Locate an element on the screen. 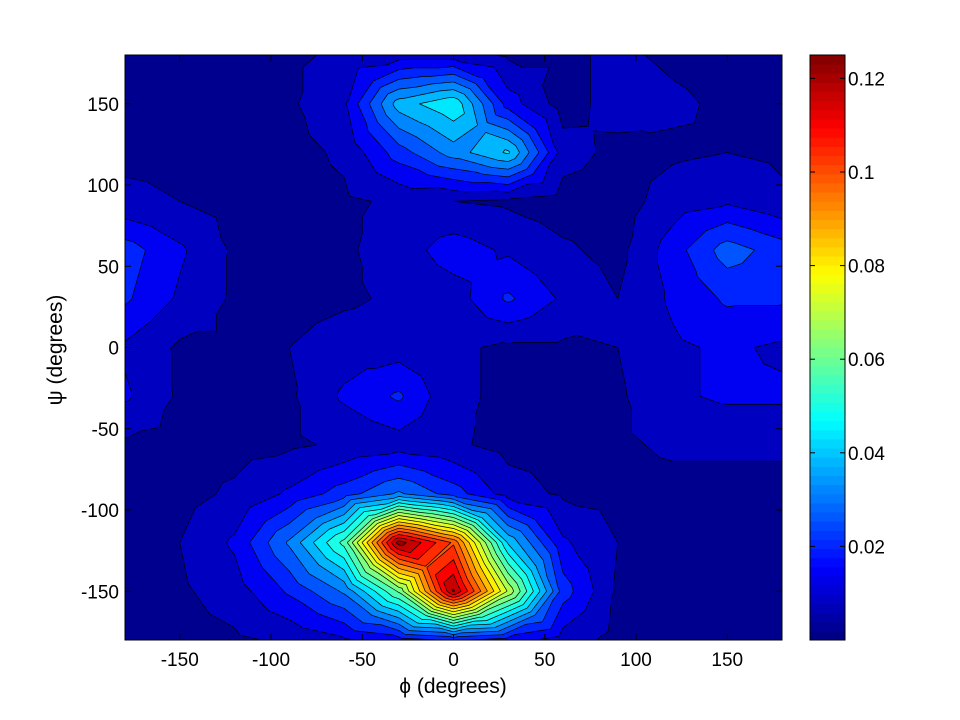 This screenshot has width=960, height=720. x-tick-label: -50 is located at coordinates (362, 660).